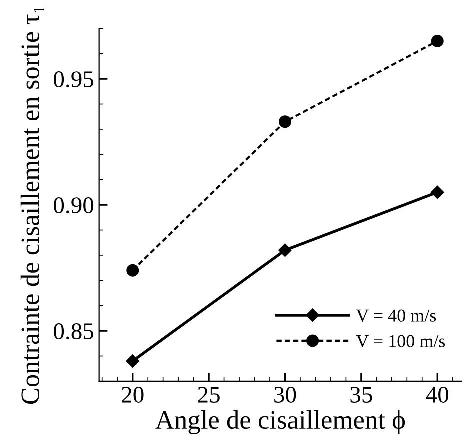 The width and height of the screenshot is (462, 441). Describe the element at coordinates (396, 316) in the screenshot. I see `legend-label: V = 40 m/s` at that location.